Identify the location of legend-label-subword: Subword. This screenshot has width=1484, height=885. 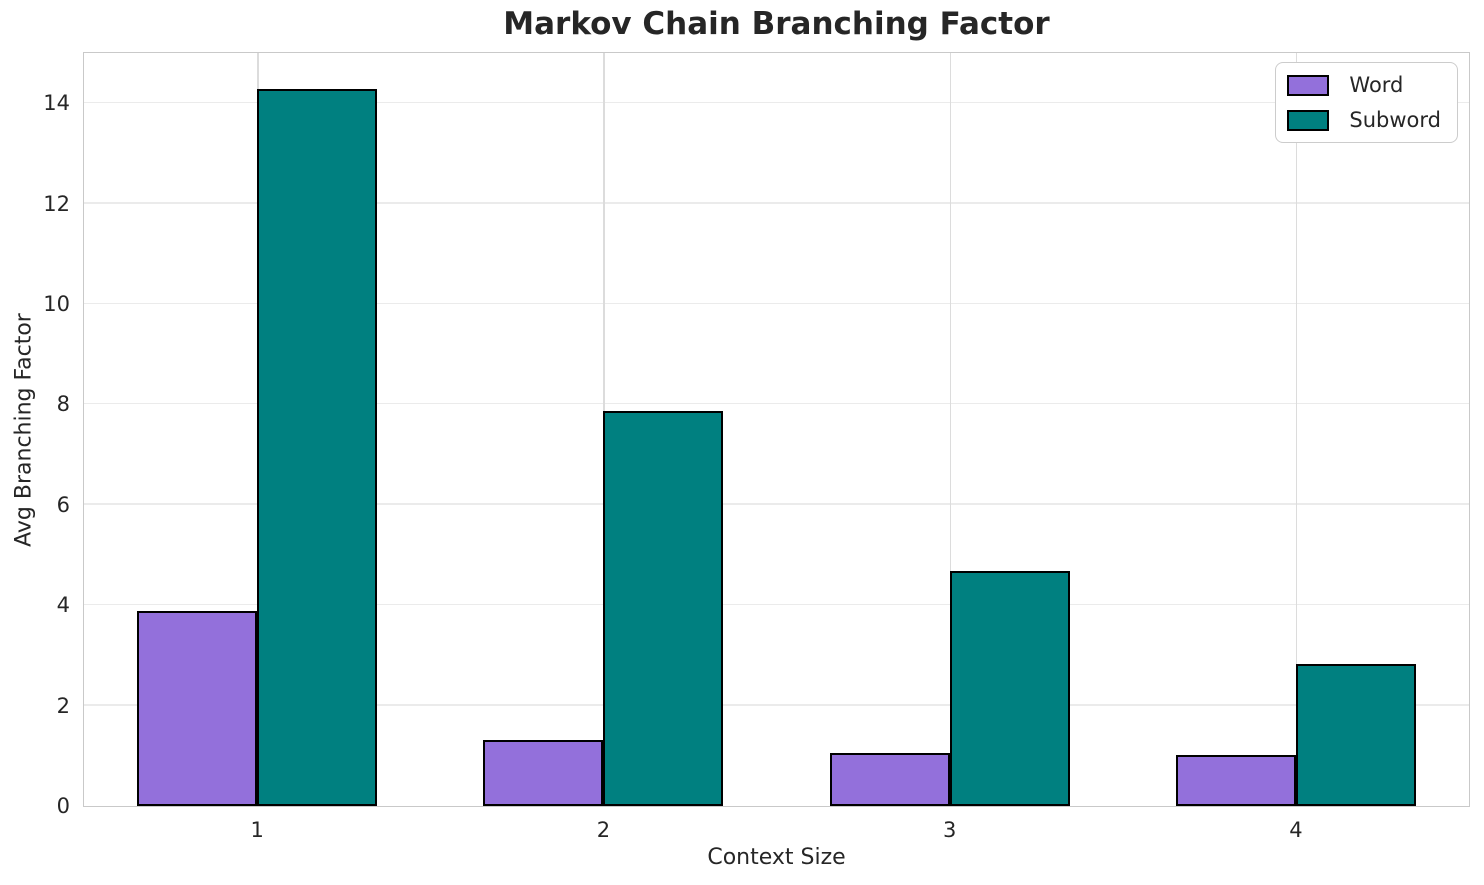
(1395, 120).